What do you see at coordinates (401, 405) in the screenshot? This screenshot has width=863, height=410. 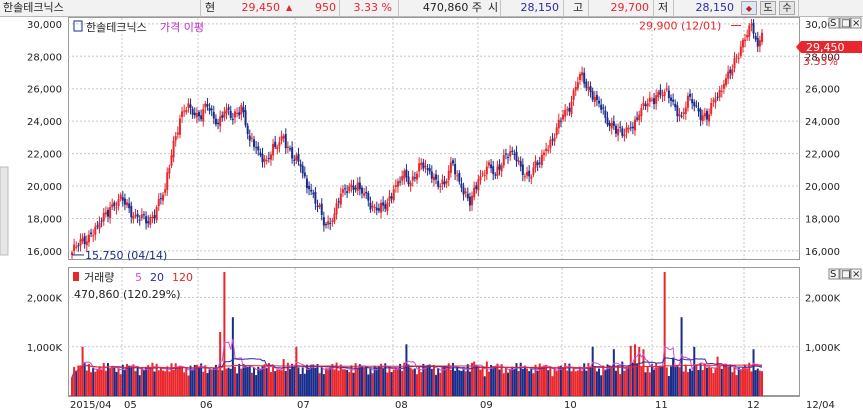 I see `x-tick: 08` at bounding box center [401, 405].